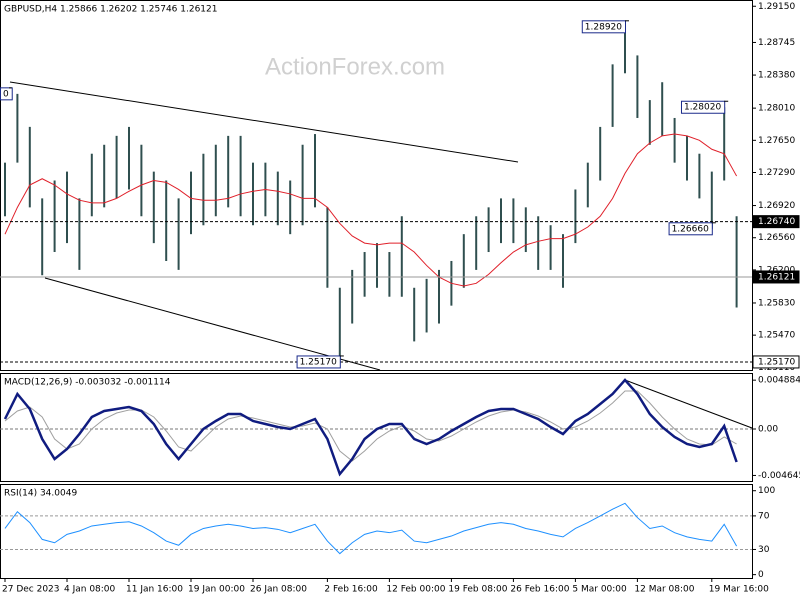 The width and height of the screenshot is (800, 600). I want to click on y-tick-label: 1.26560, so click(776, 238).